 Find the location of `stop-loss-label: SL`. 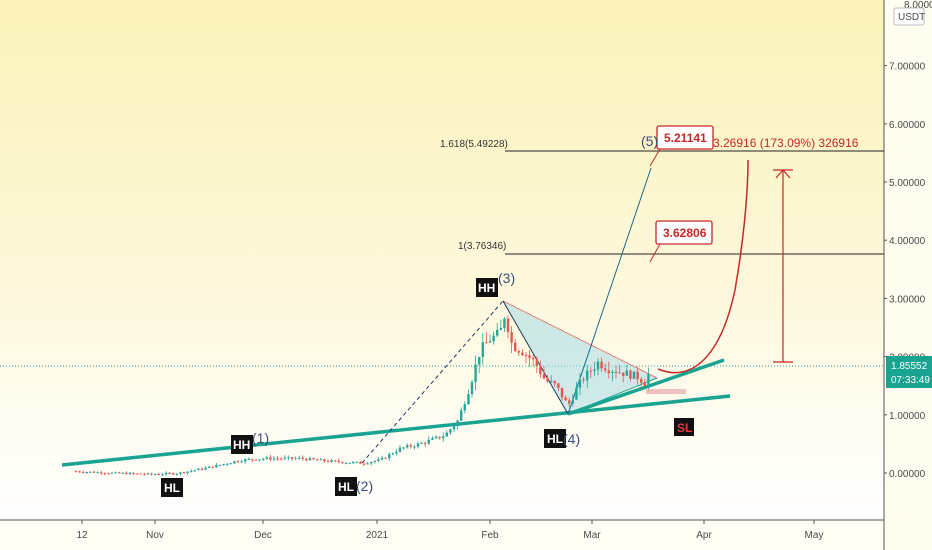

stop-loss-label: SL is located at coordinates (684, 428).